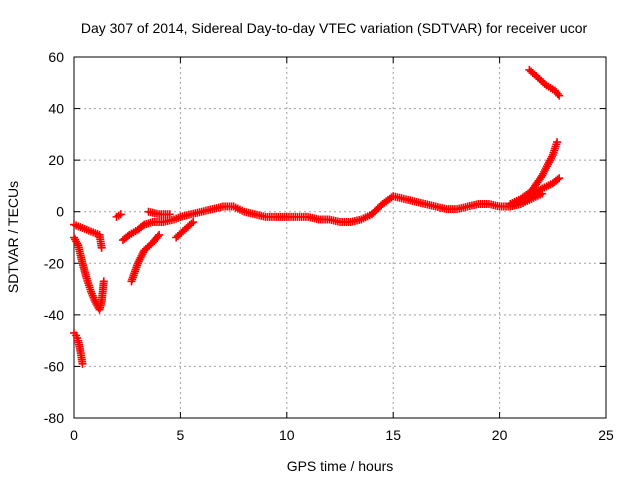  What do you see at coordinates (74, 435) in the screenshot?
I see `x-tick-label: 0` at bounding box center [74, 435].